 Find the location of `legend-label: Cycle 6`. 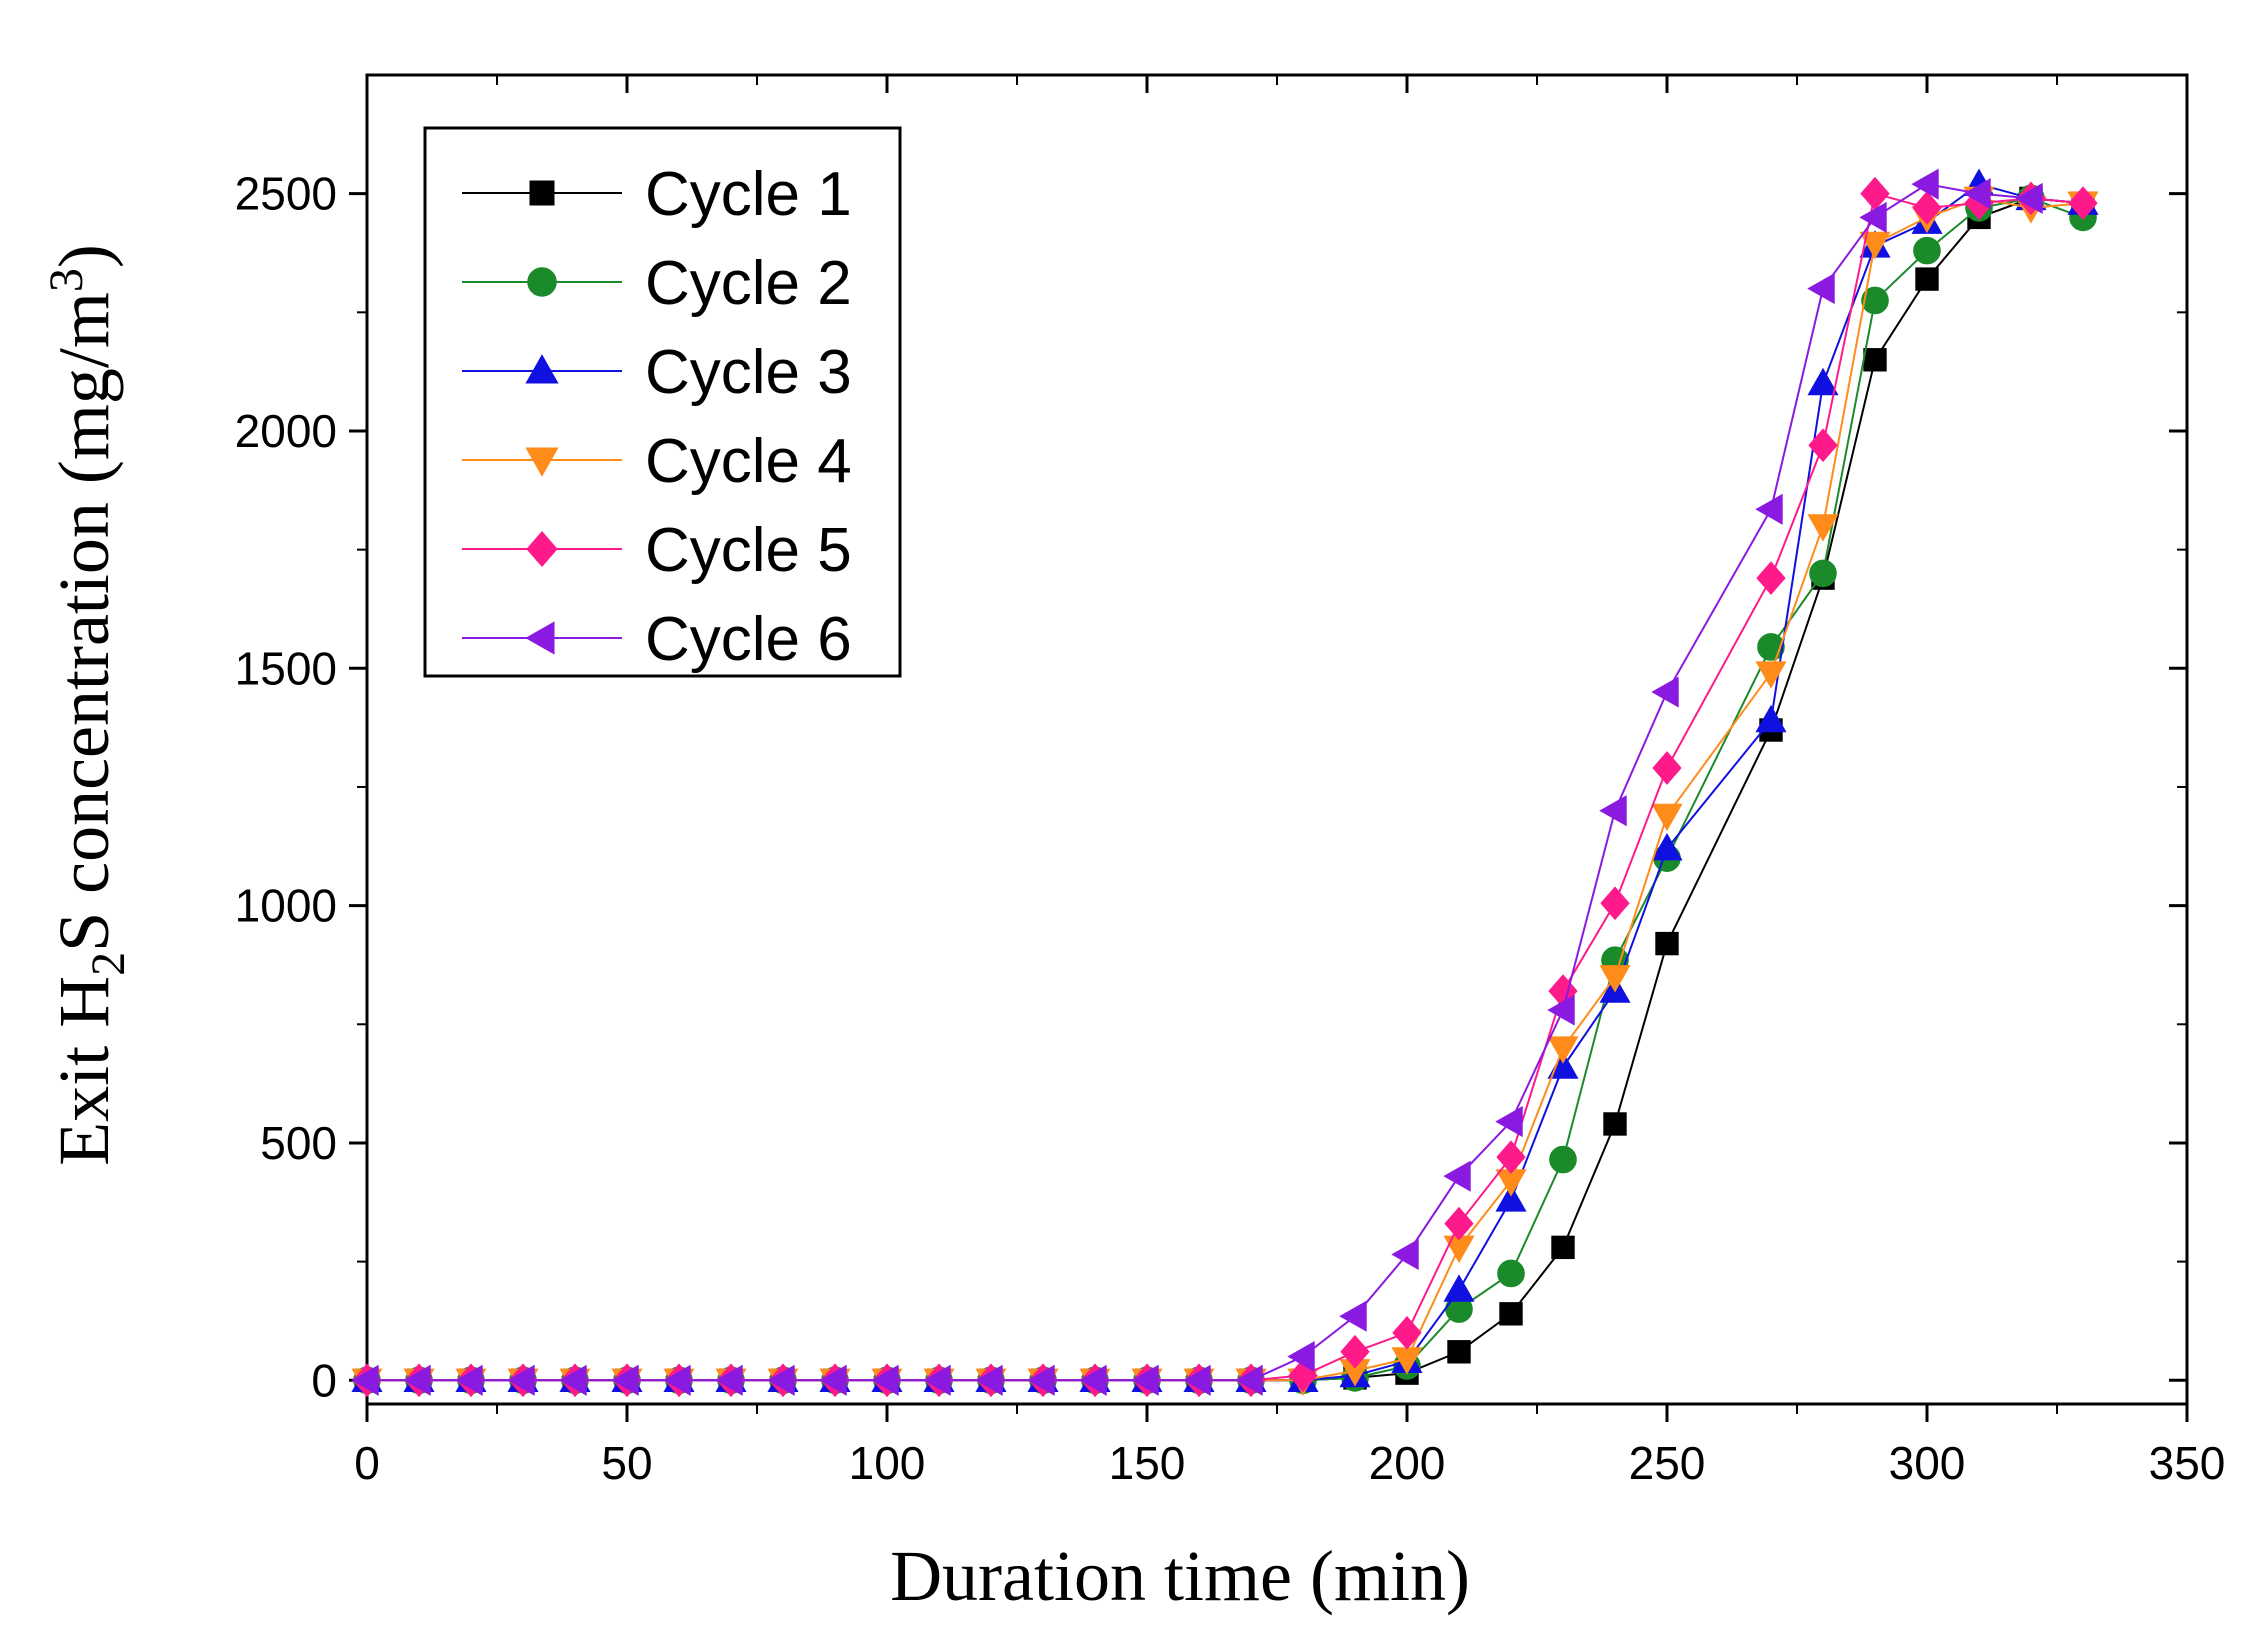

legend-label: Cycle 6 is located at coordinates (748, 639).